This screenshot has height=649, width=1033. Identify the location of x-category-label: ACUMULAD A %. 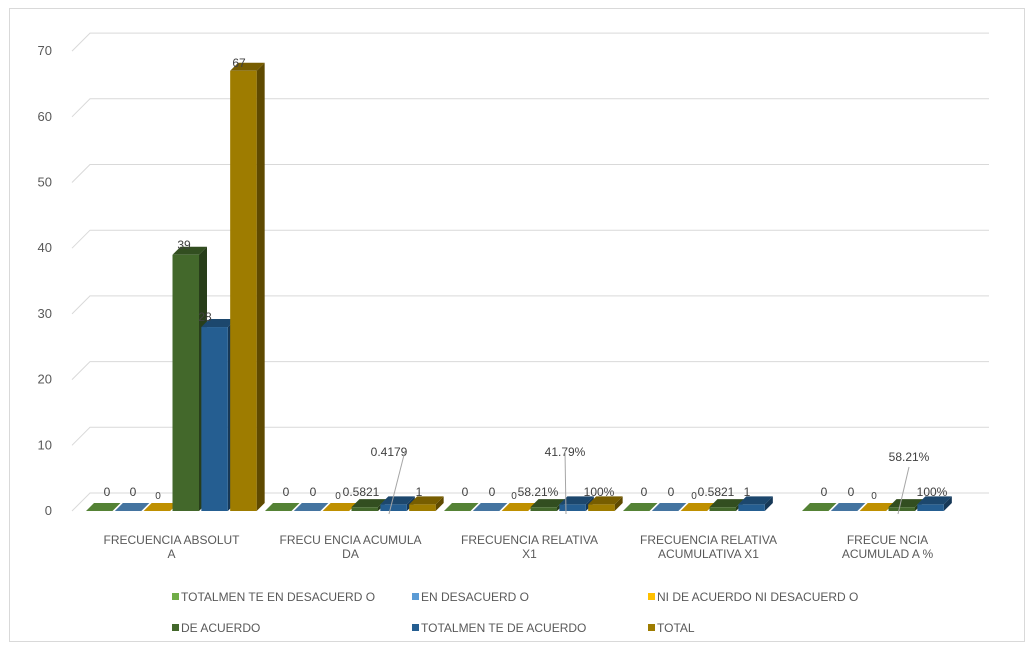
(888, 554).